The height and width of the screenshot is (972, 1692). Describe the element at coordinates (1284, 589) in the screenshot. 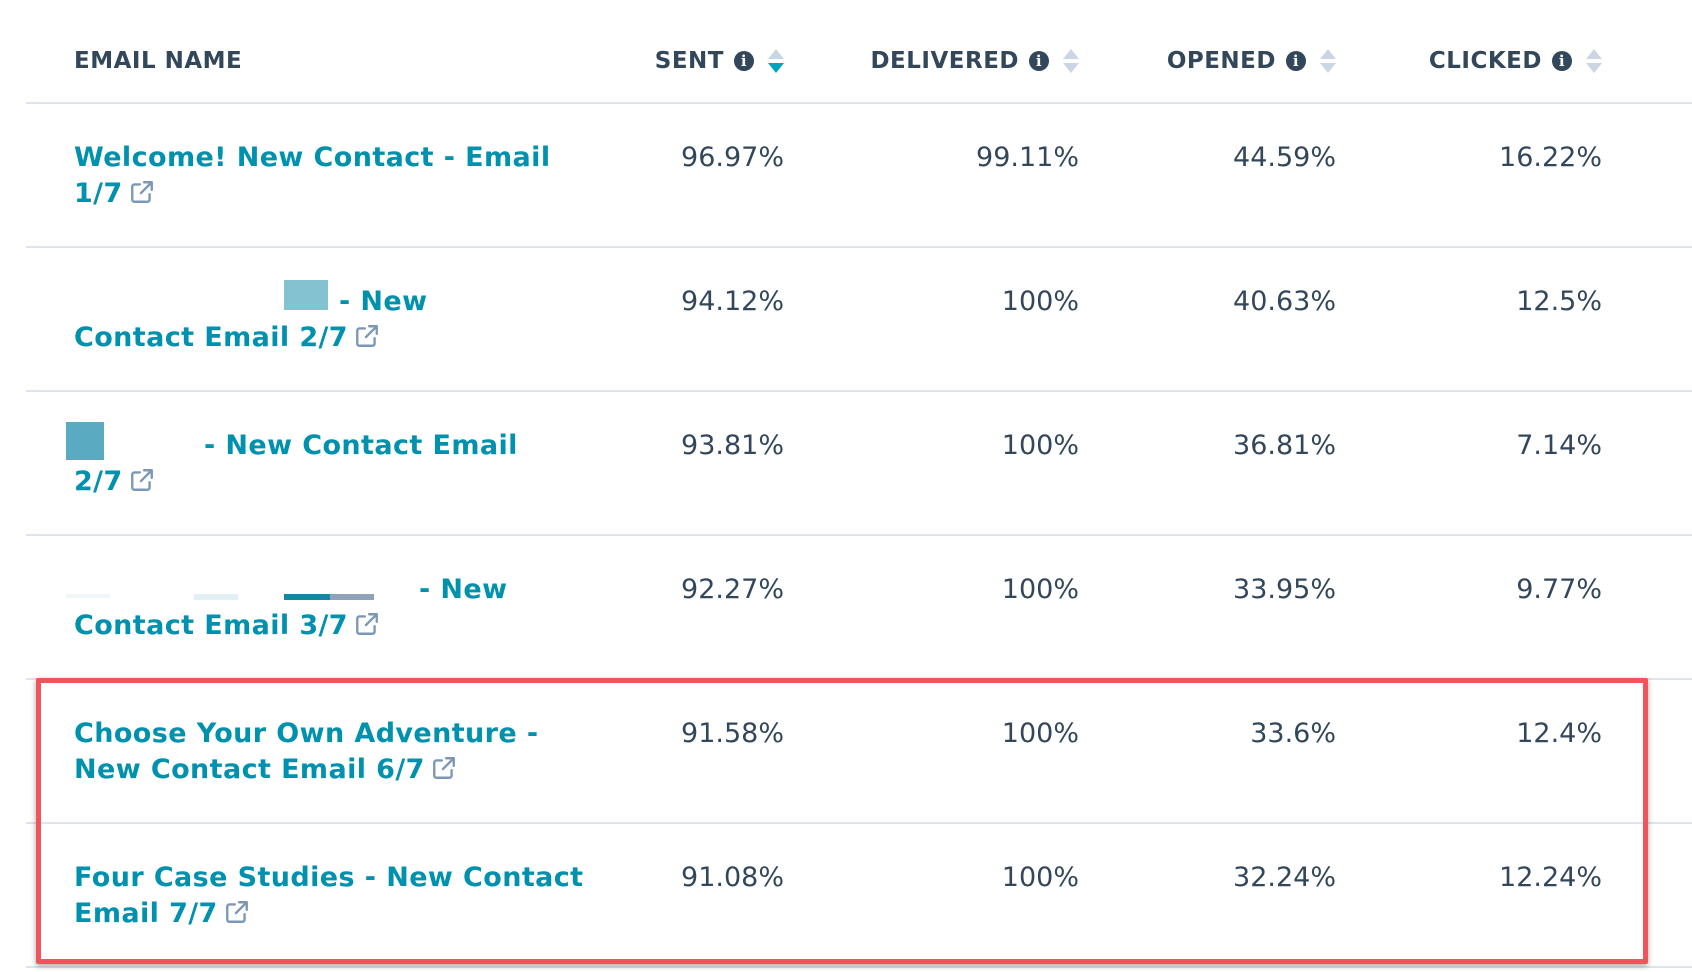

I see `opened-rate: 33.95%` at that location.